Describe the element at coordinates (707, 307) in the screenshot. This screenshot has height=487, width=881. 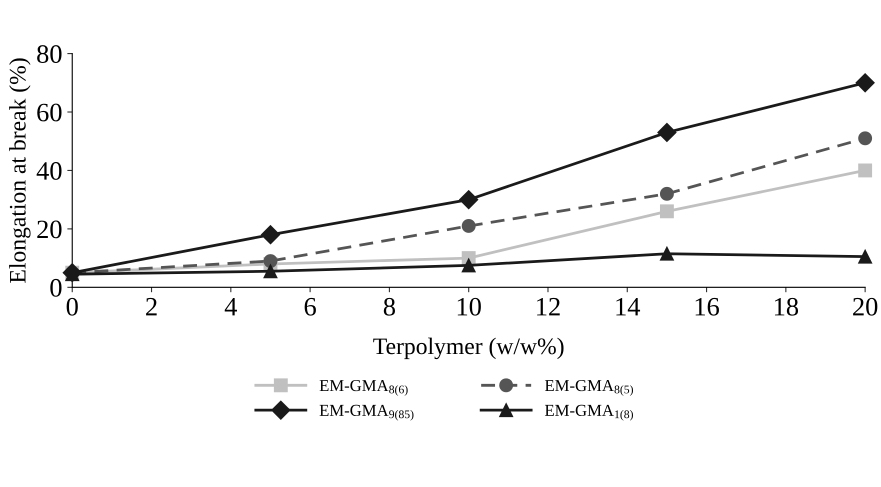
I see `x-tick-label: 16` at that location.